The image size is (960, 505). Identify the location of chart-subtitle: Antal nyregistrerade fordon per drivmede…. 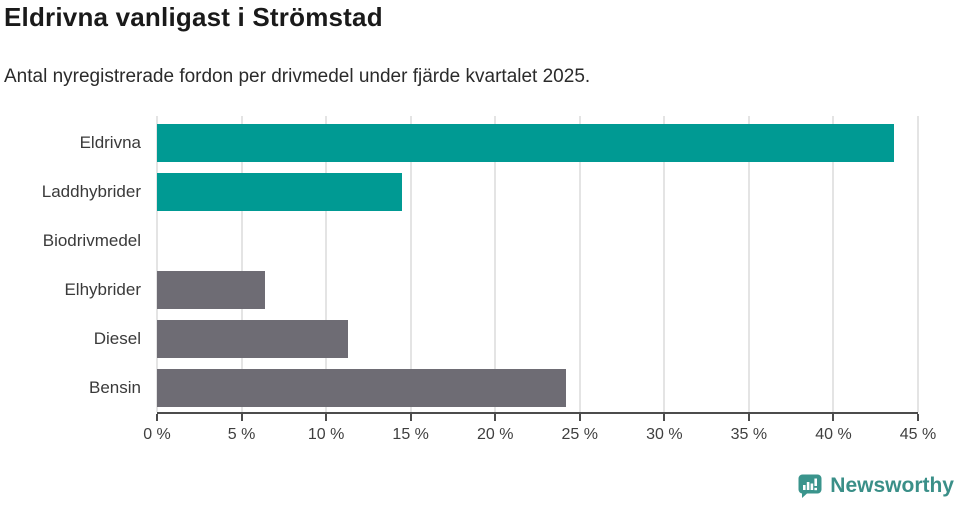
(297, 76).